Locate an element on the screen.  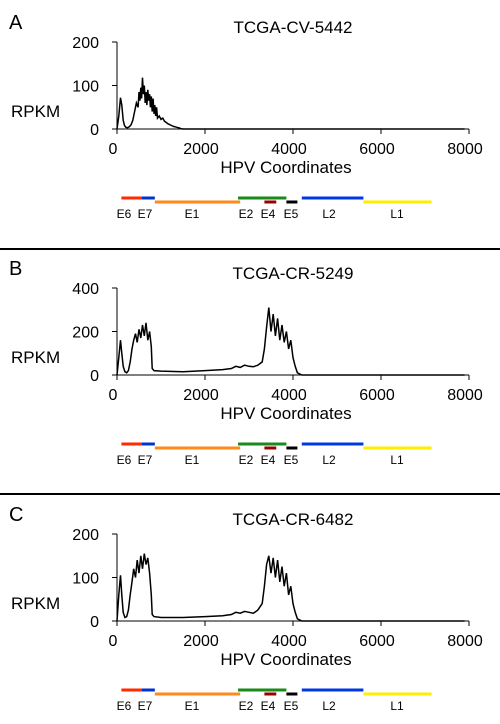
chart-title: TCGA-CR-6482 is located at coordinates (293, 519).